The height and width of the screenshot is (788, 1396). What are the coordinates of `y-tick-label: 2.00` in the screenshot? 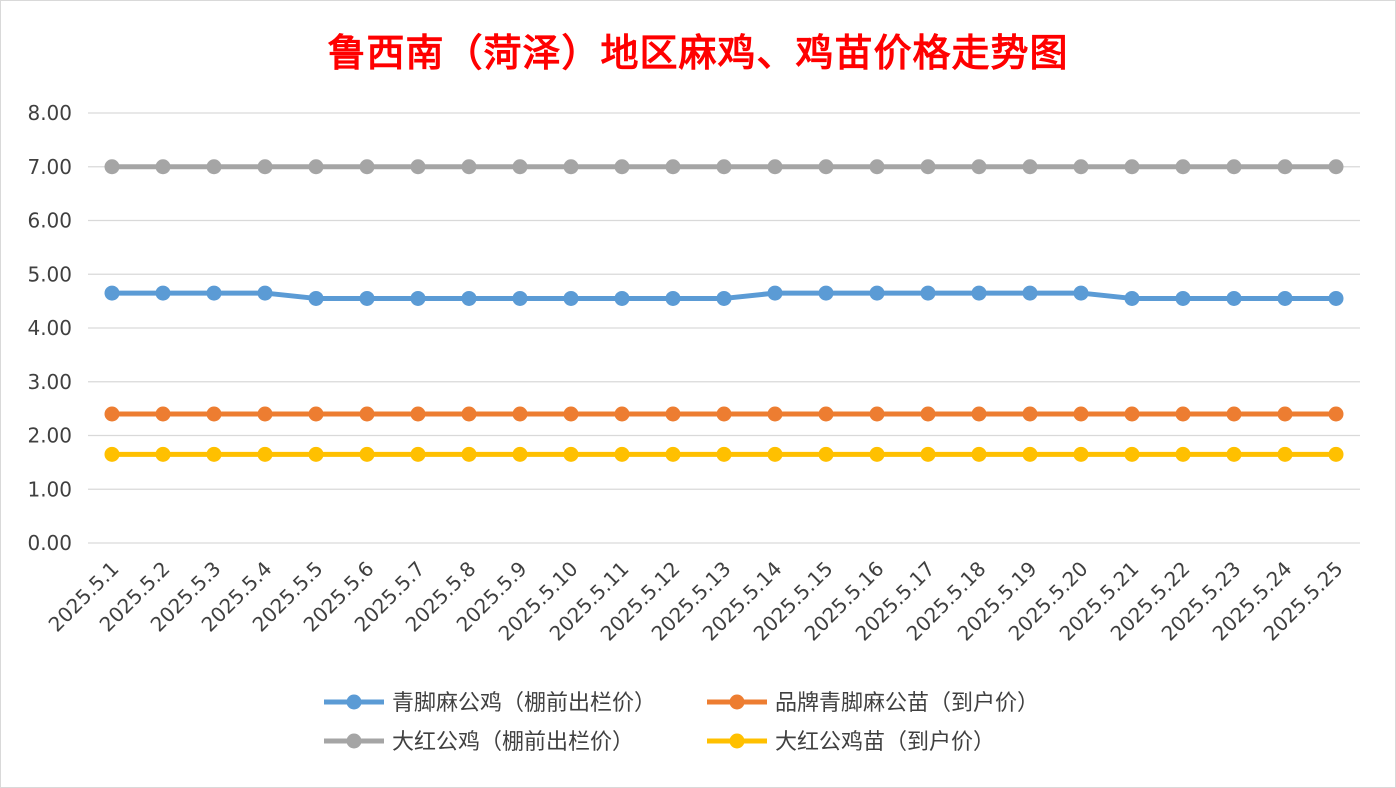 It's located at (49, 436).